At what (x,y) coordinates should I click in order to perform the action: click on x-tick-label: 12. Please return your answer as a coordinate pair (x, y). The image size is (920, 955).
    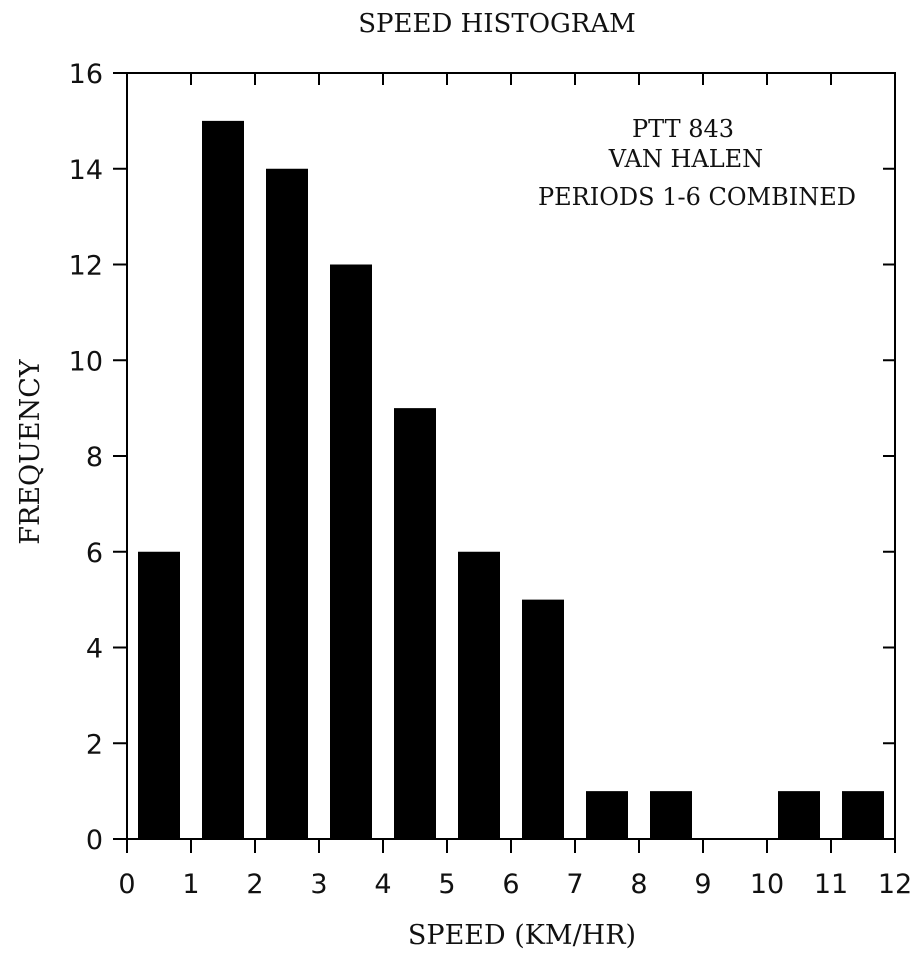
    Looking at the image, I should click on (895, 884).